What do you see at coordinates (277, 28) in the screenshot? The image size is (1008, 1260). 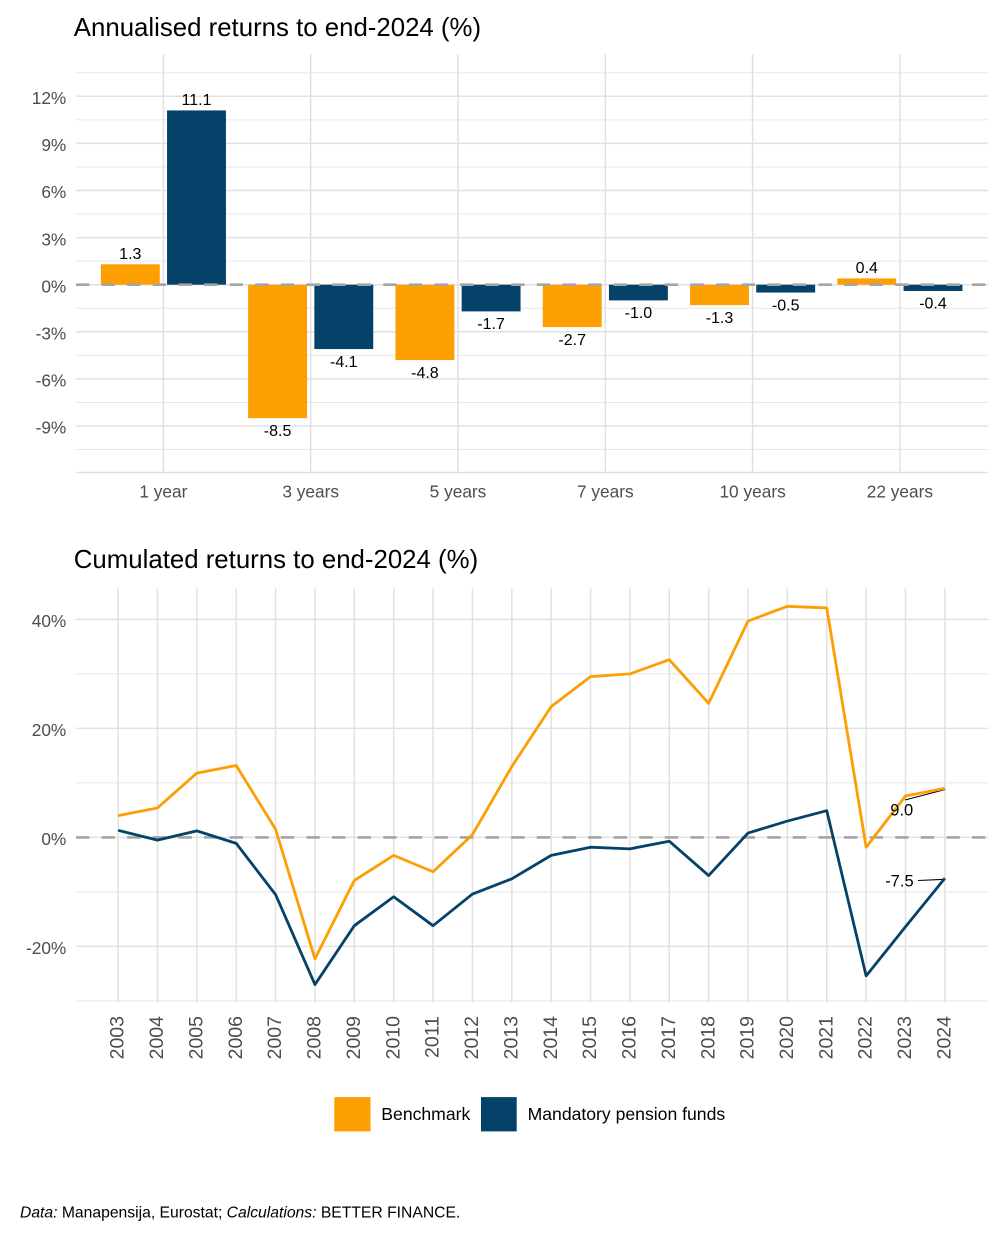 I see `svg-text:Annualised returns to end-2024: Annualised returns to end-2024 (%)` at bounding box center [277, 28].